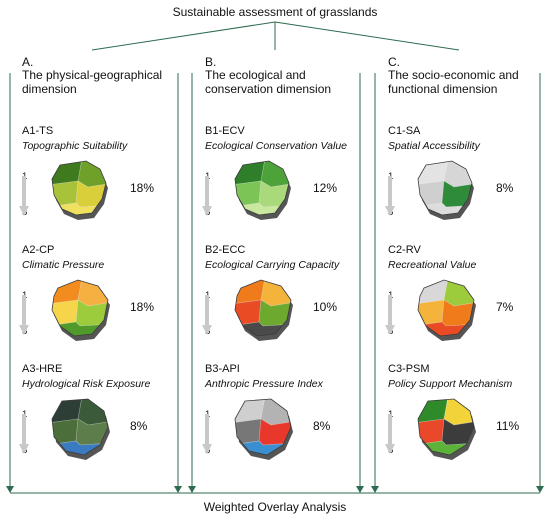 This screenshot has width=550, height=519. What do you see at coordinates (508, 426) in the screenshot?
I see `indicator-weight: 11%` at bounding box center [508, 426].